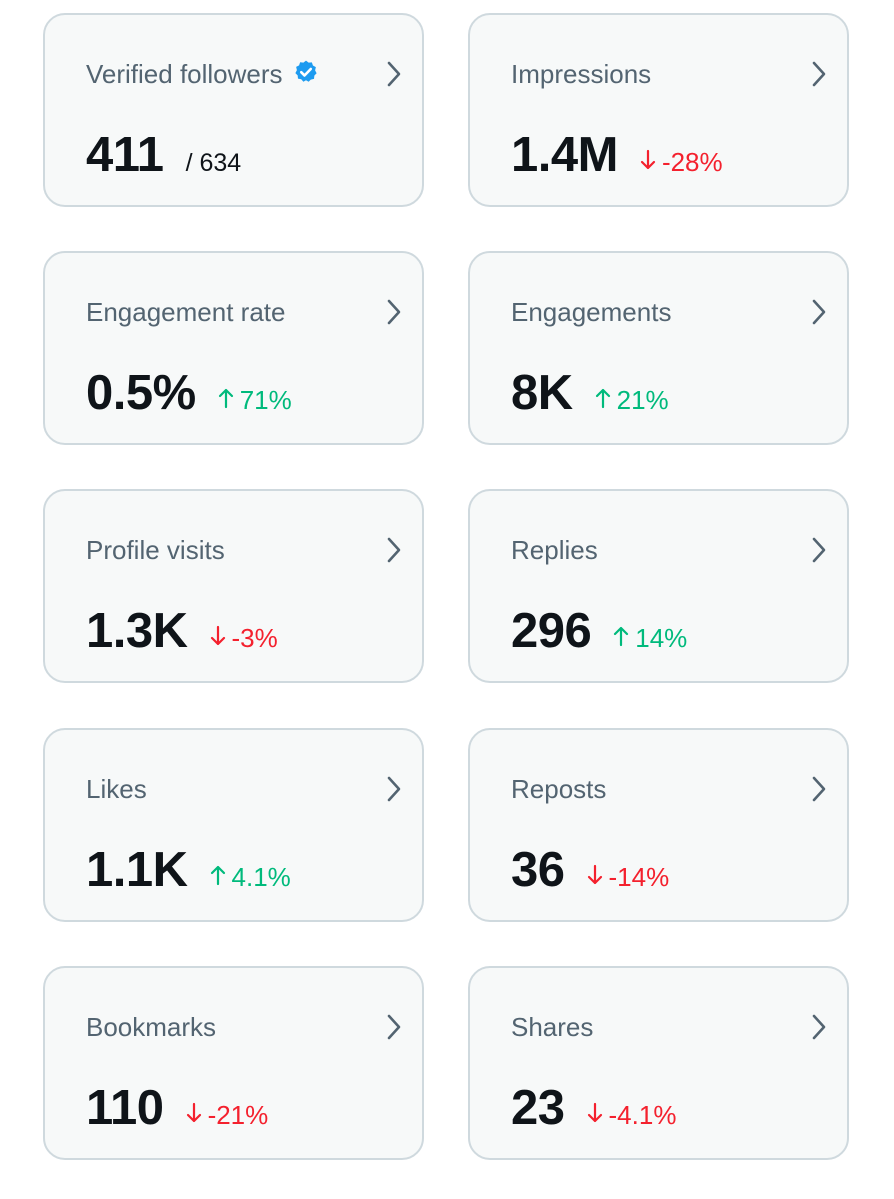 The width and height of the screenshot is (894, 1199). What do you see at coordinates (658, 110) in the screenshot?
I see `metric-card-impressions: Impressions 1.4M -28%` at bounding box center [658, 110].